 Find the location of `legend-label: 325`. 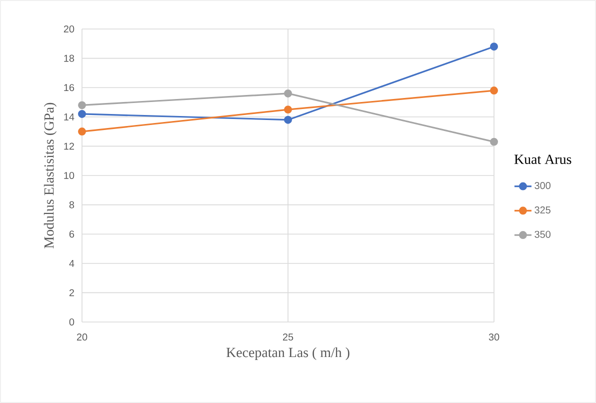

legend-label: 325 is located at coordinates (542, 210).